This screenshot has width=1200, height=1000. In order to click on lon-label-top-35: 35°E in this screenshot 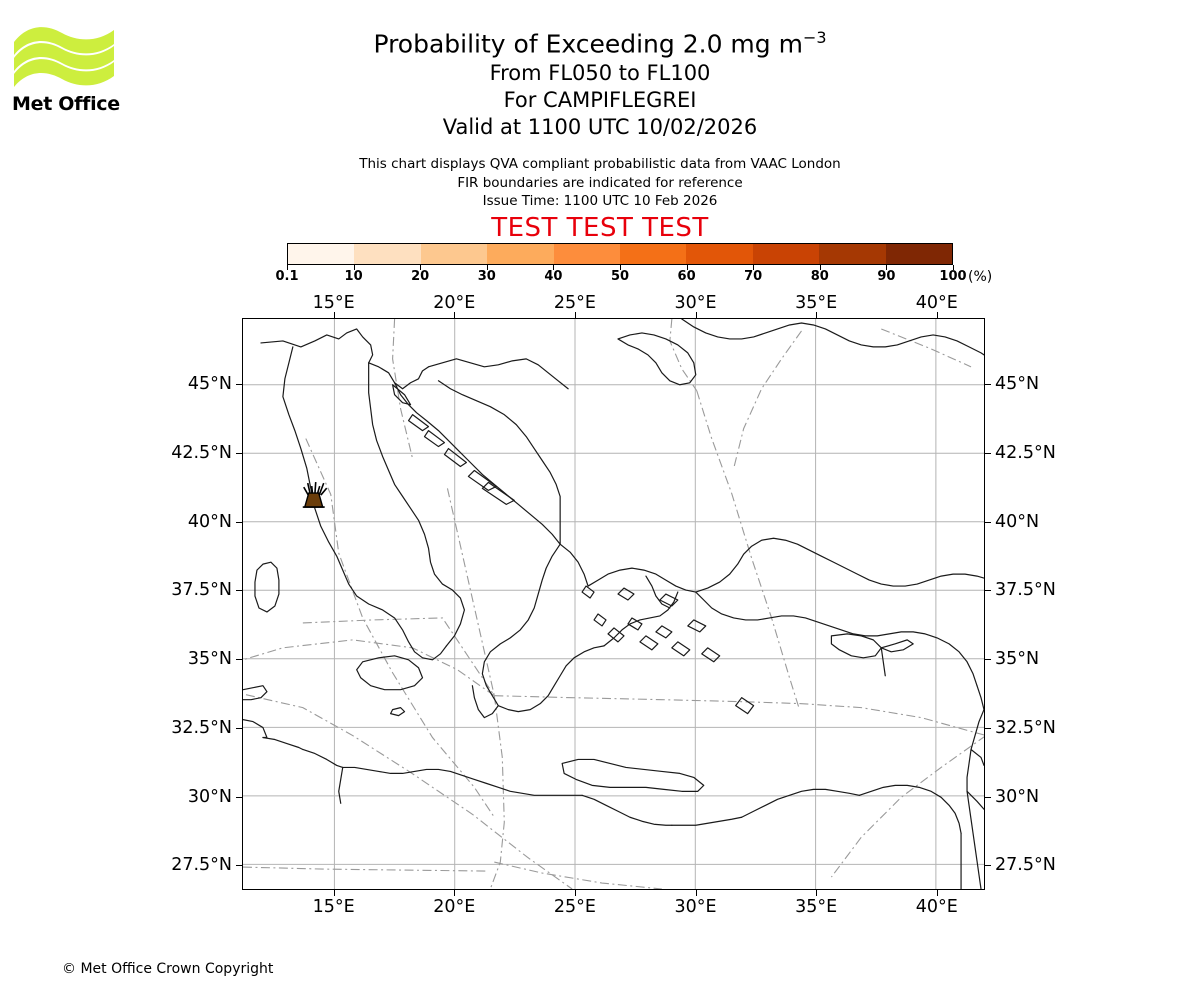, I will do `click(816, 303)`.